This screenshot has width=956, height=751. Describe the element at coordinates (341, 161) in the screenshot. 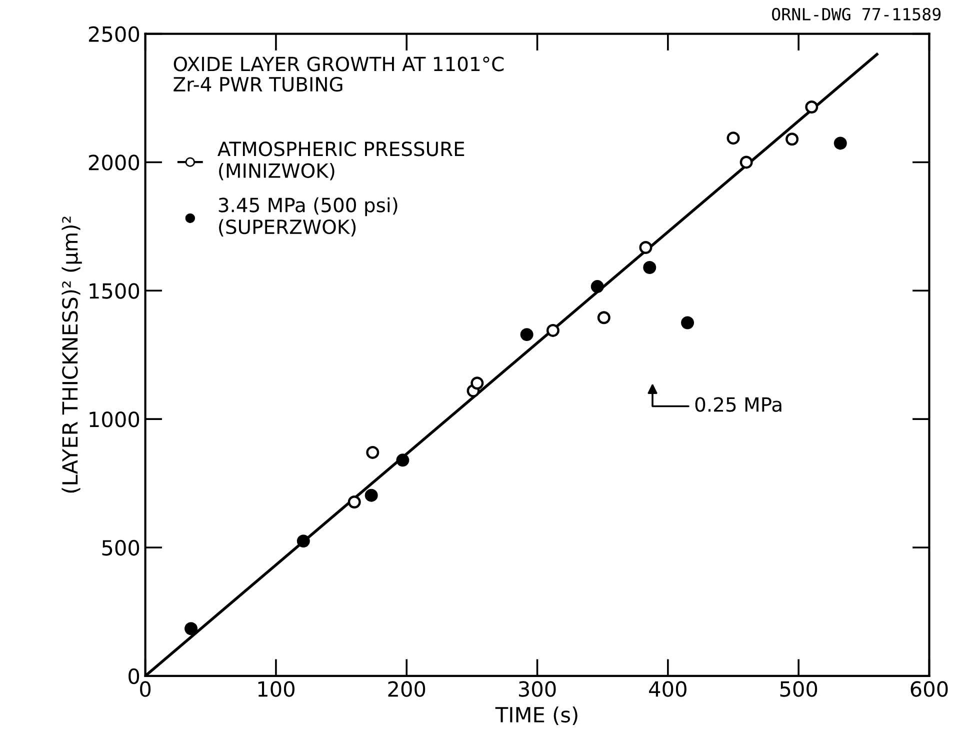

I see `legend-label: ATMOSPHERIC PRESSURE (MINIZWOK)` at that location.